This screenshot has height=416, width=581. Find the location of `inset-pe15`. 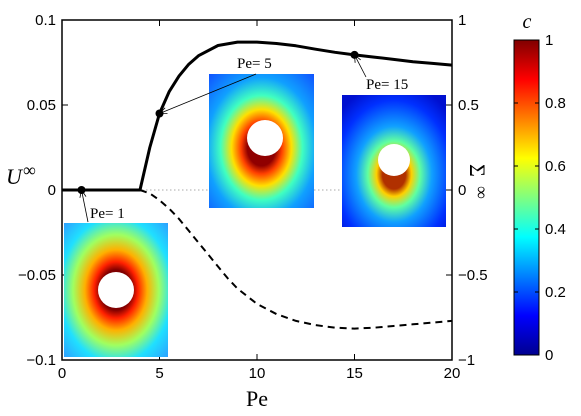

inset-pe15 is located at coordinates (394, 161).